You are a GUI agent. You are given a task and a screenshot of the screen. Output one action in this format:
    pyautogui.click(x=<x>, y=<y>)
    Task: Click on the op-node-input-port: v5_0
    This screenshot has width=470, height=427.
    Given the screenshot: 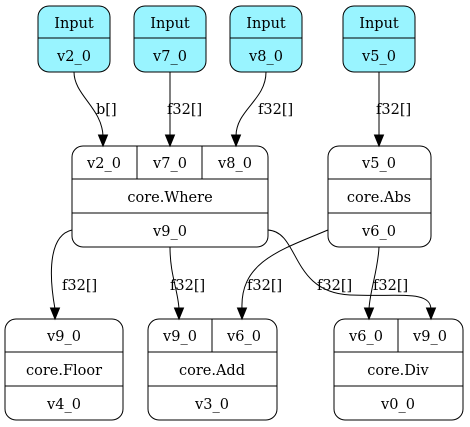 What is the action you would take?
    pyautogui.click(x=378, y=164)
    